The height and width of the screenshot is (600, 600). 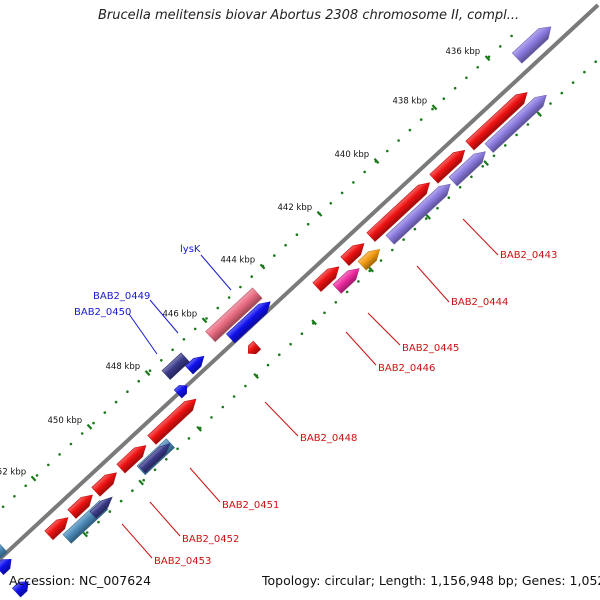 What do you see at coordinates (449, 165) in the screenshot?
I see `gene-feature-red-b` at bounding box center [449, 165].